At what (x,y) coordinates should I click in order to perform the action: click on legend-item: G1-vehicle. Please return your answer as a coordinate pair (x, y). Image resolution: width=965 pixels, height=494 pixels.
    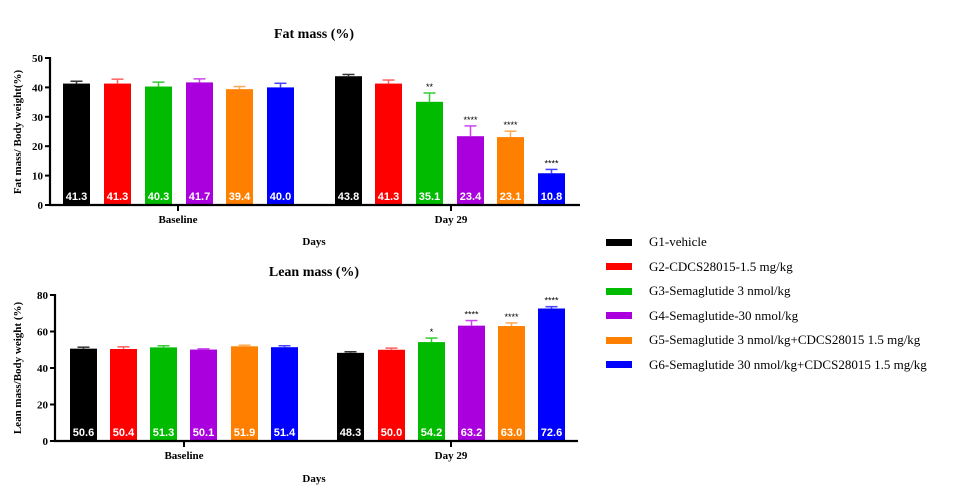
    Looking at the image, I should click on (766, 242).